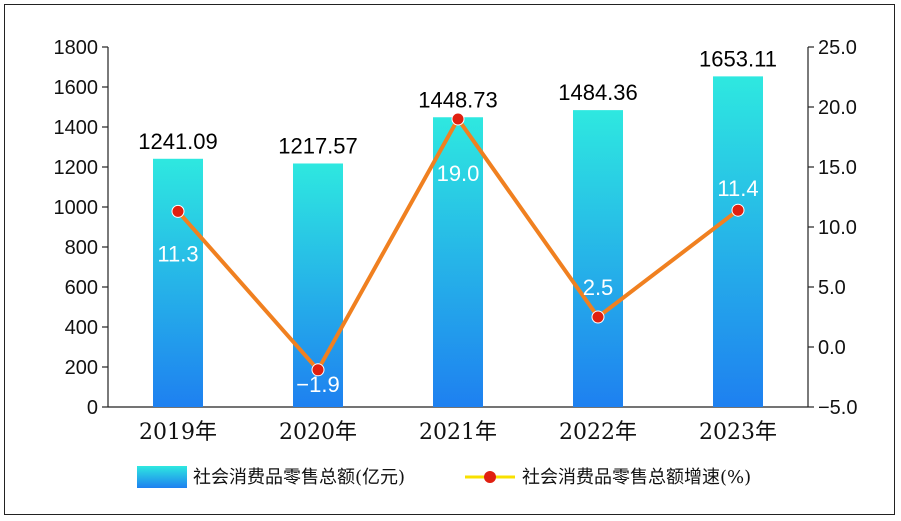 This screenshot has width=901, height=521. Describe the element at coordinates (76, 48) in the screenshot. I see `y-left-tick-label: 1800` at that location.